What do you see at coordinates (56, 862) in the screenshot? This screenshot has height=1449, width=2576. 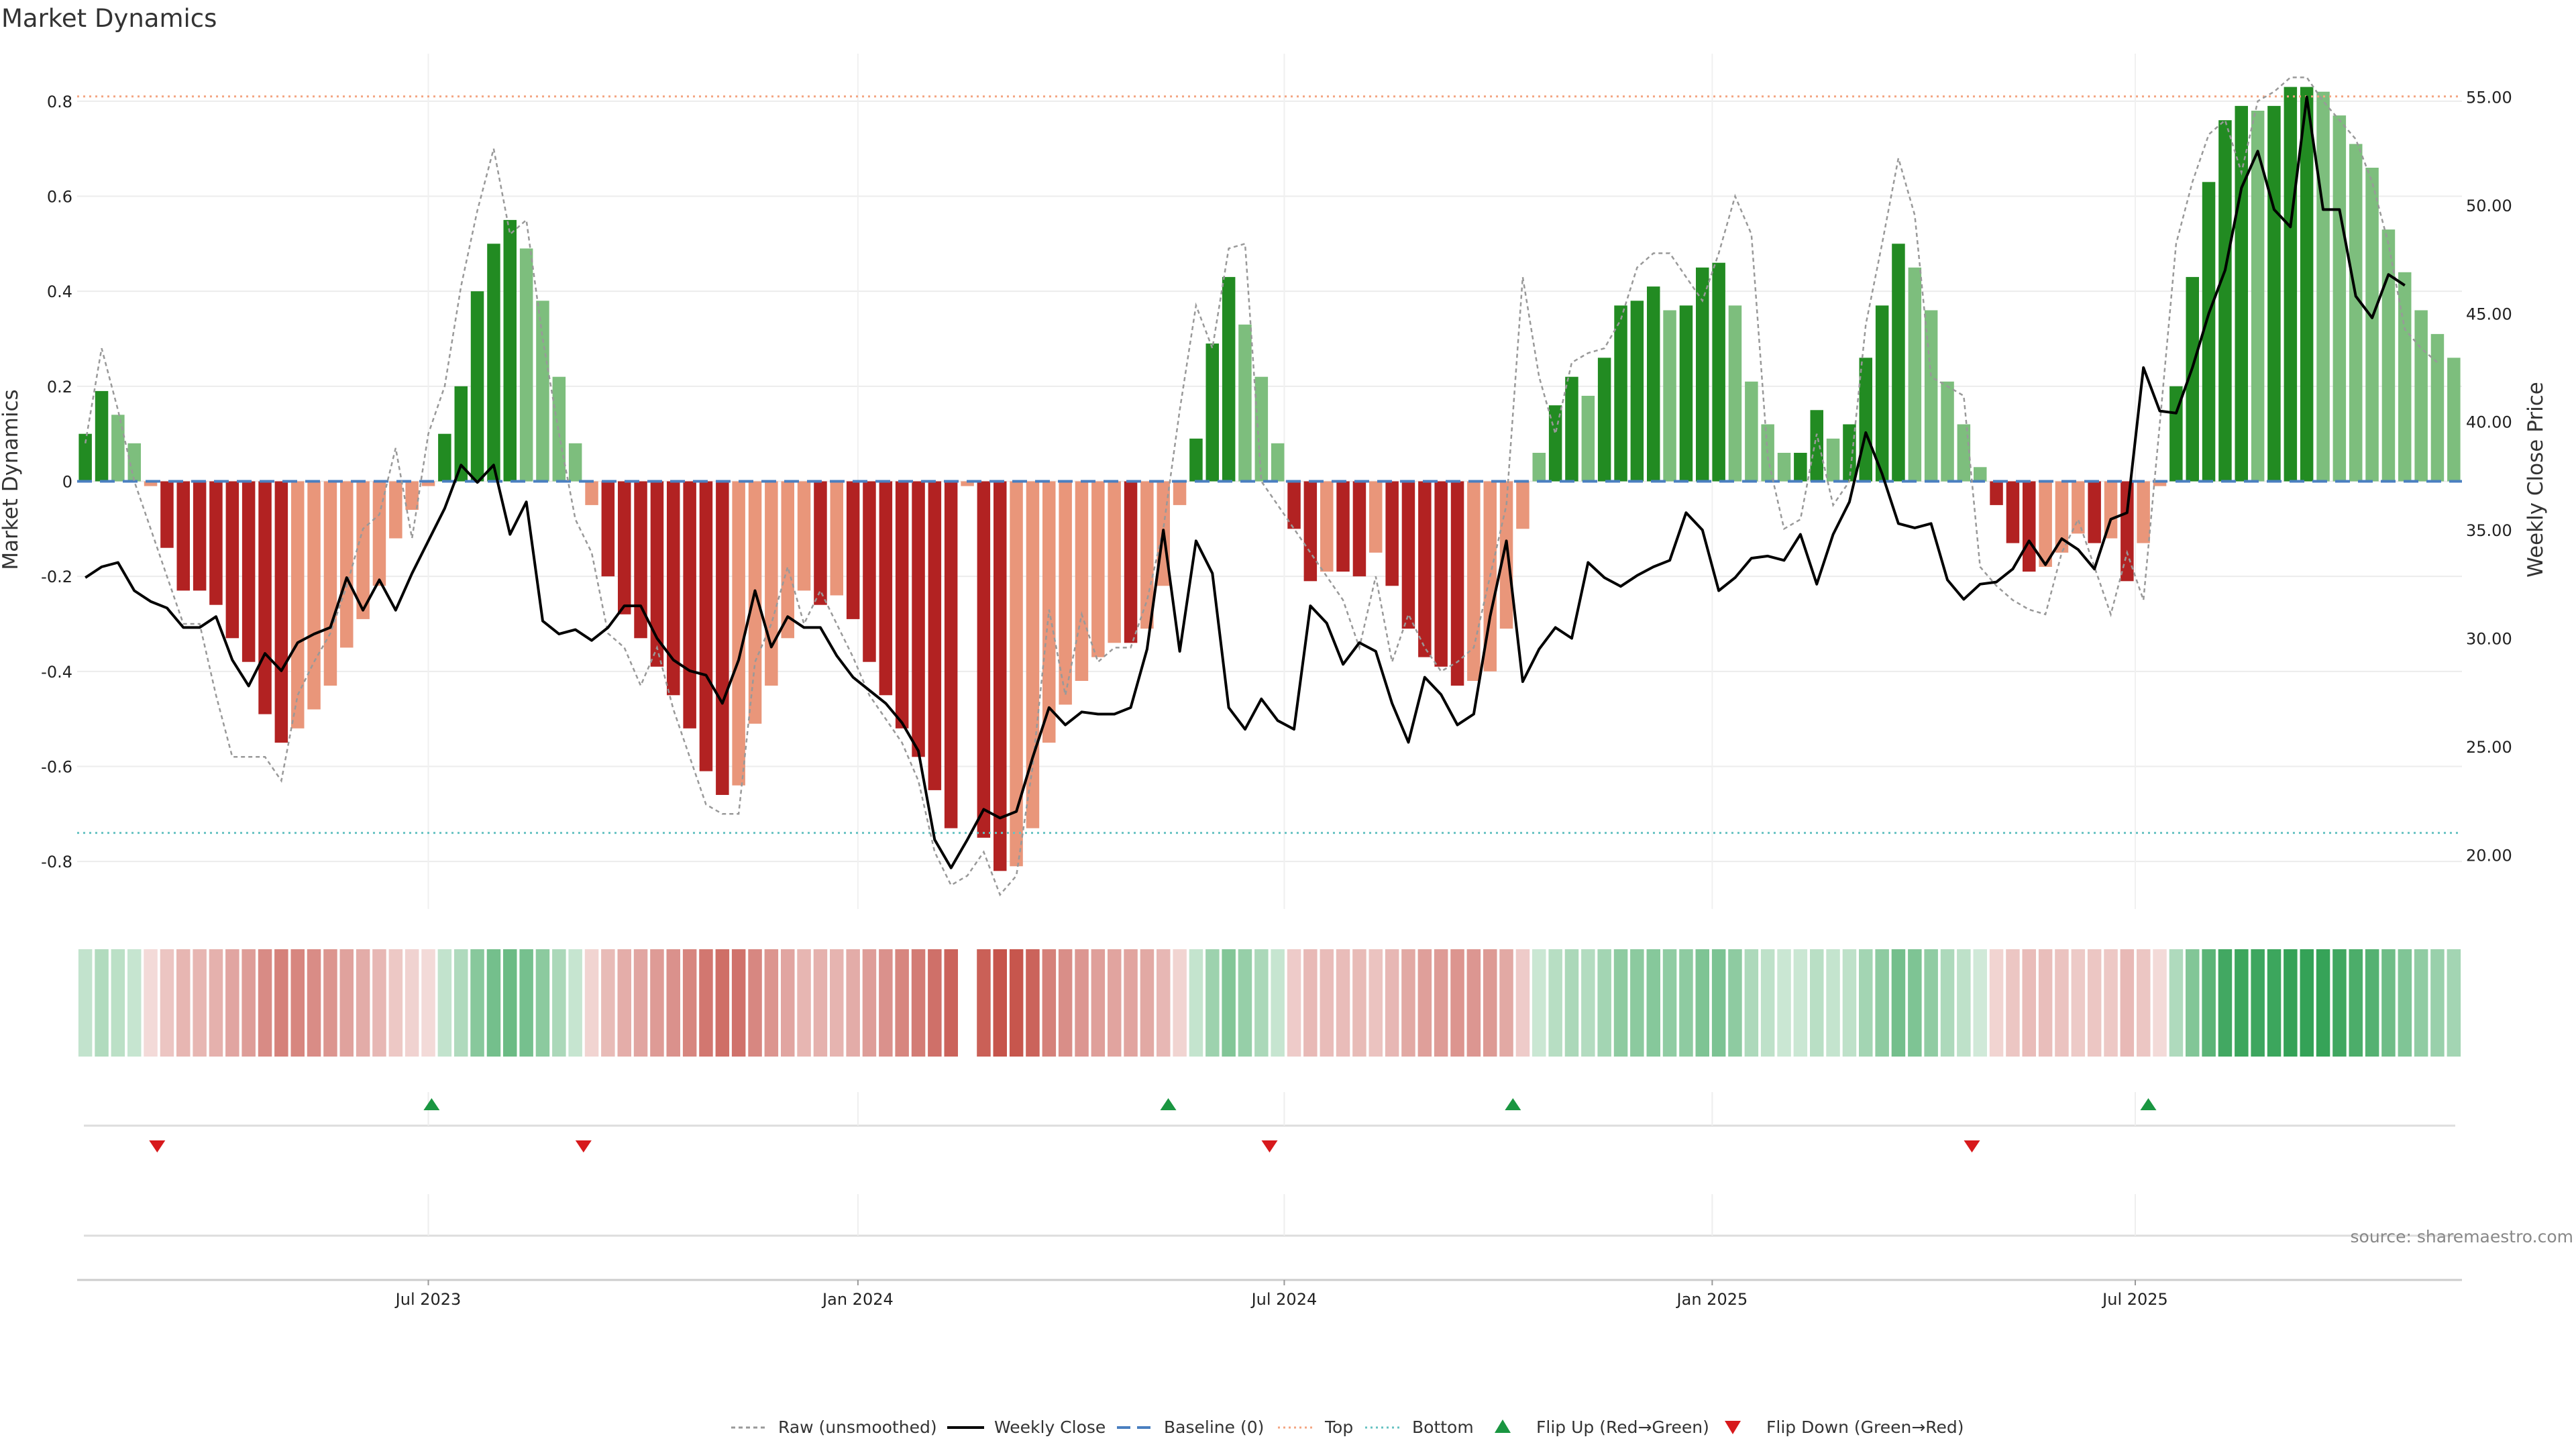 I see `left-tick-label: -0.8` at bounding box center [56, 862].